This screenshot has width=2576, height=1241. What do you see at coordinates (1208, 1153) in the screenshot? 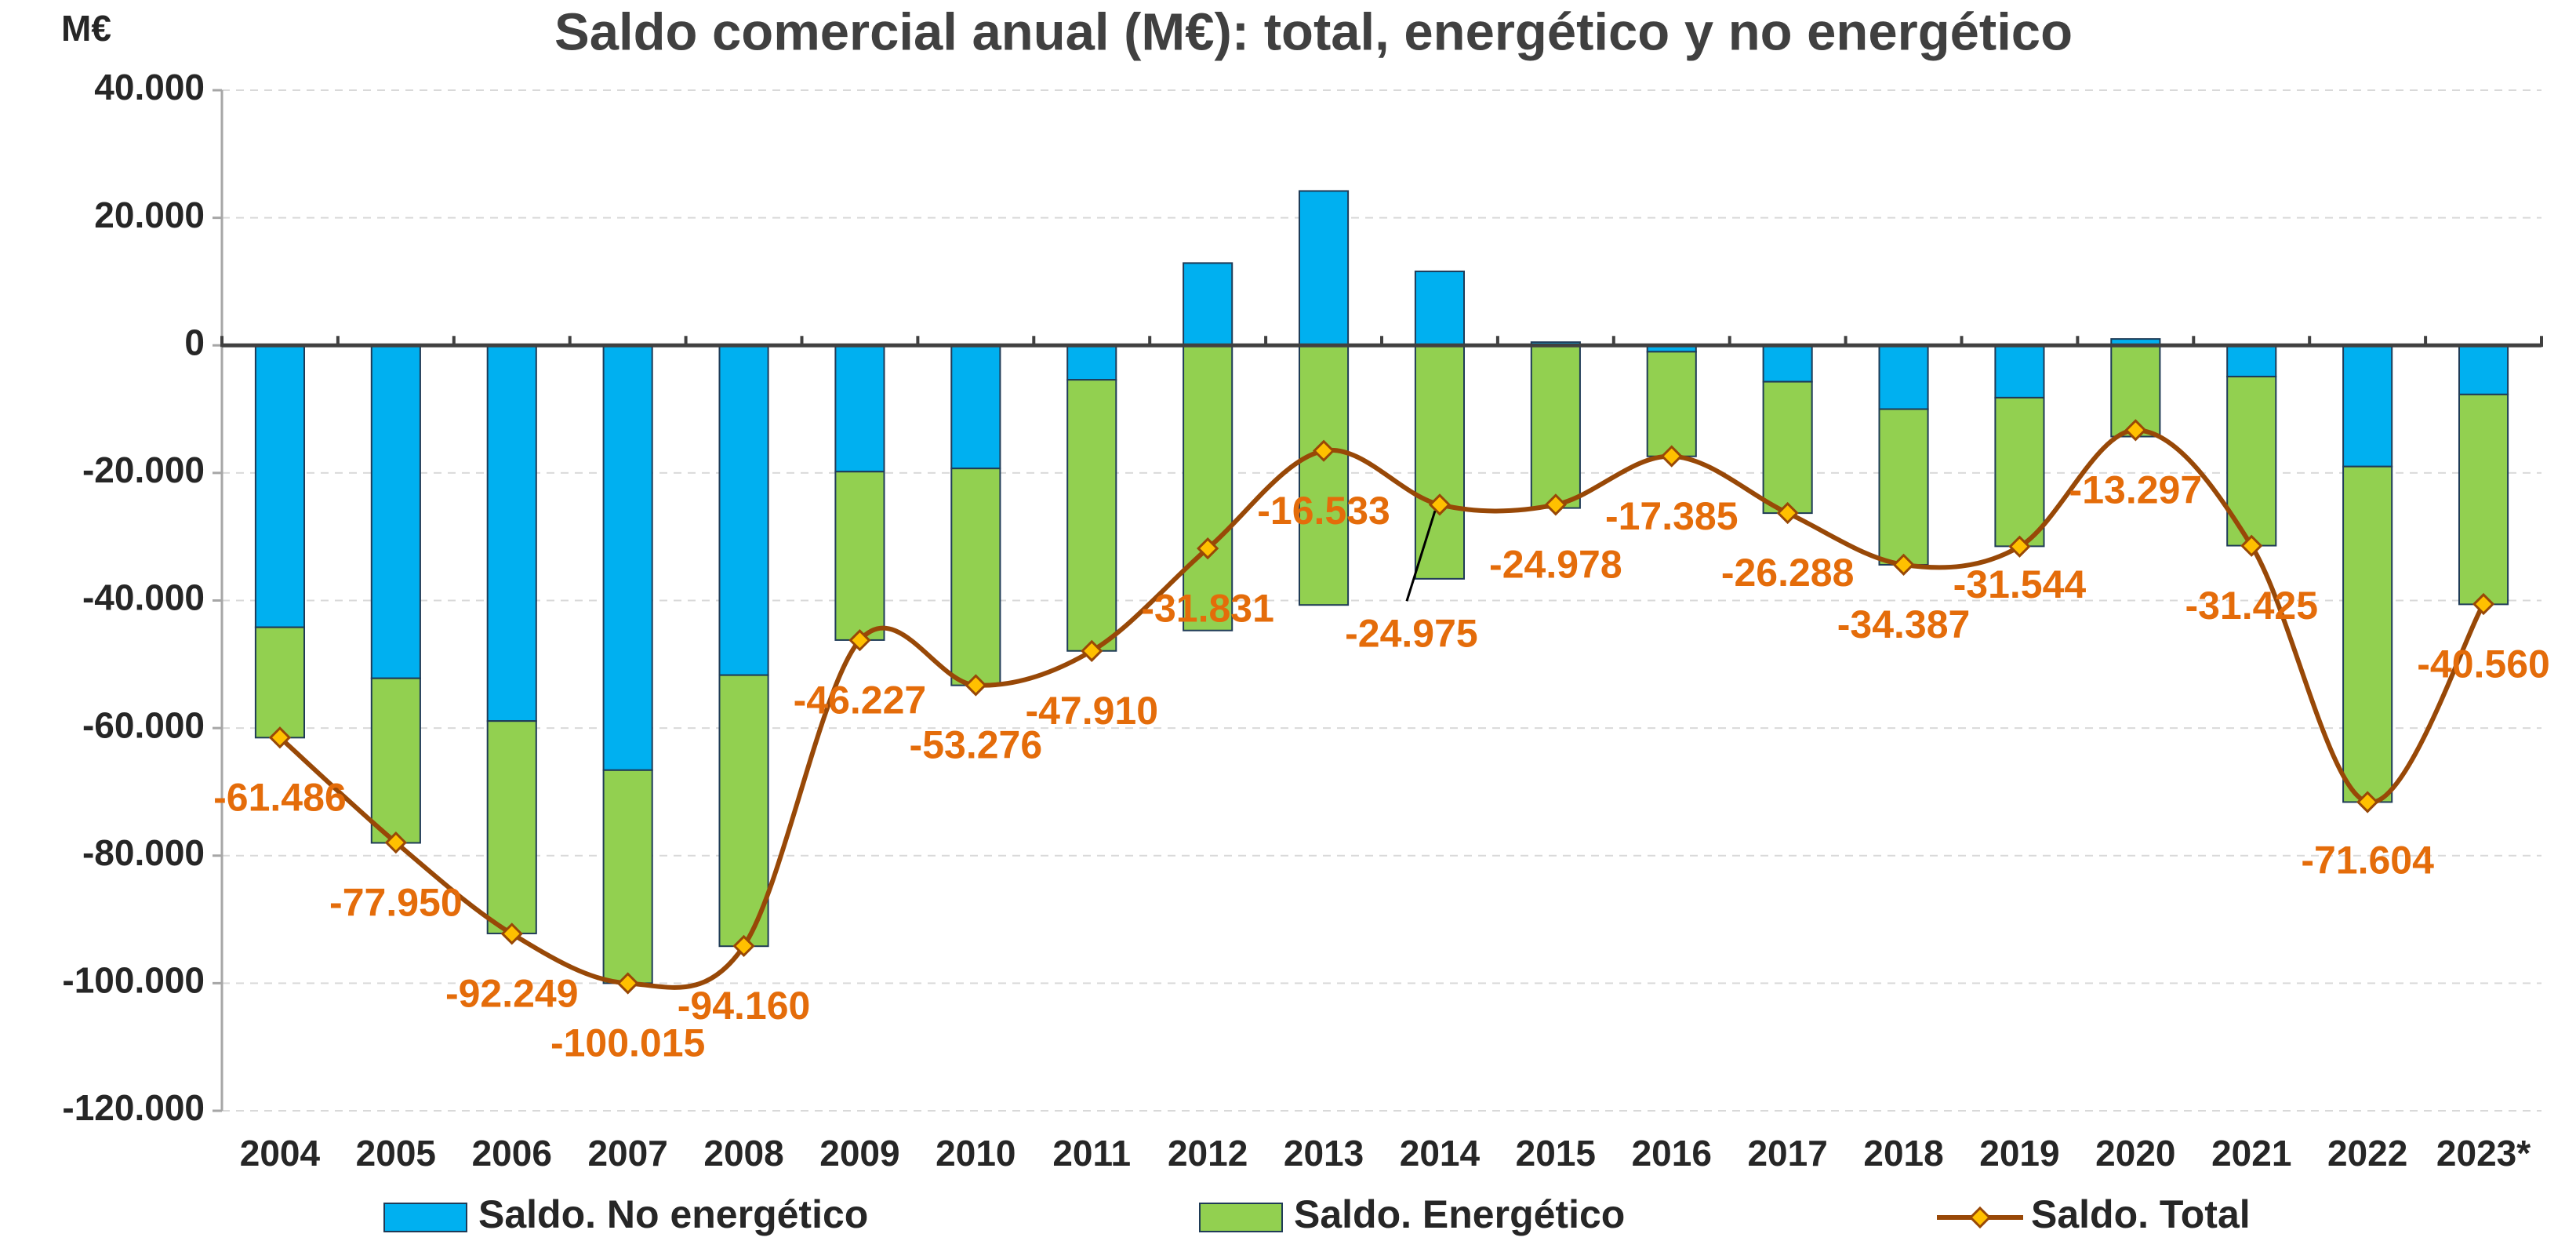
I see `x-tick-label: 2012` at bounding box center [1208, 1153].